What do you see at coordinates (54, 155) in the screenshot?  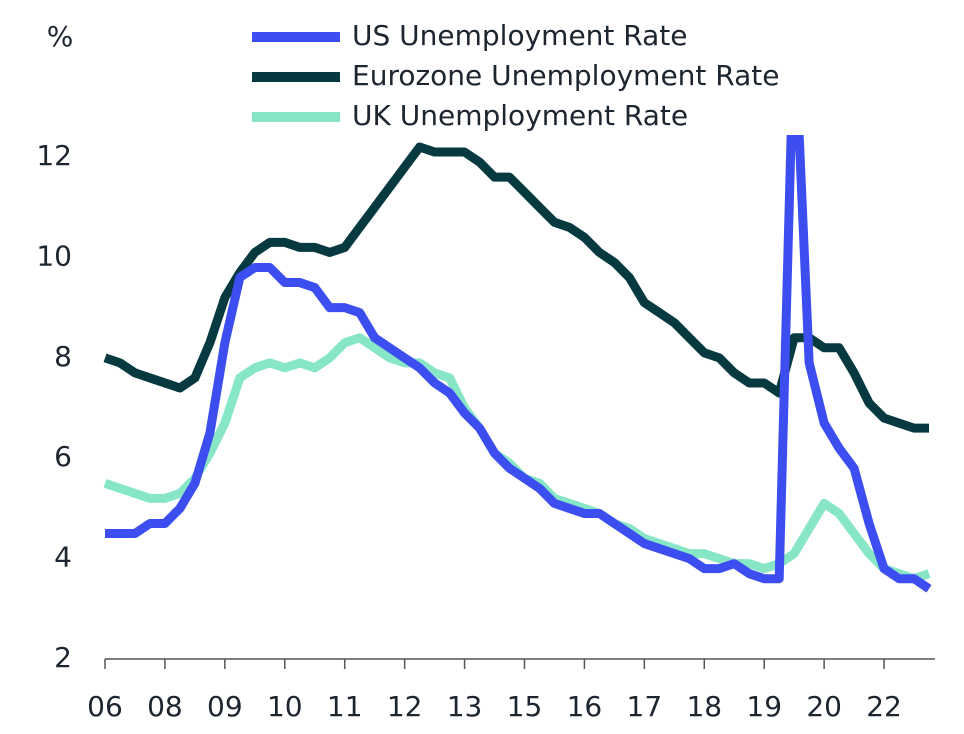 I see `y-tick-label: 12` at bounding box center [54, 155].